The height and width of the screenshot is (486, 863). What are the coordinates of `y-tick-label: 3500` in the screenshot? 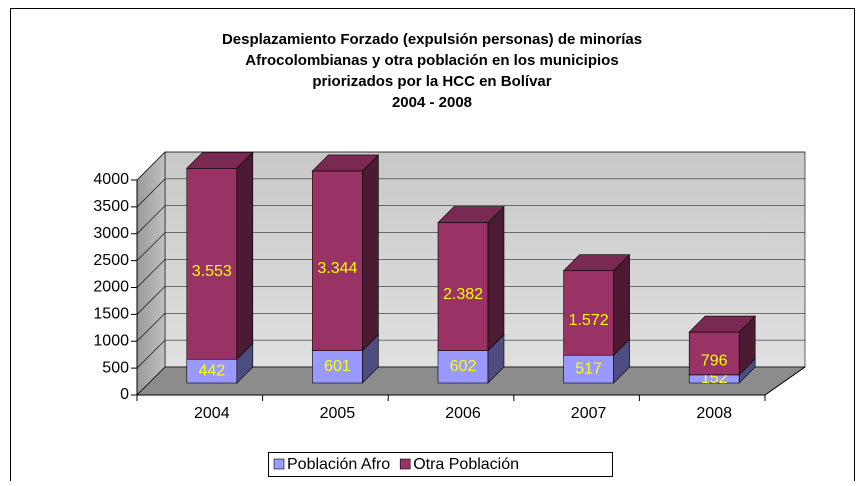 It's located at (111, 206).